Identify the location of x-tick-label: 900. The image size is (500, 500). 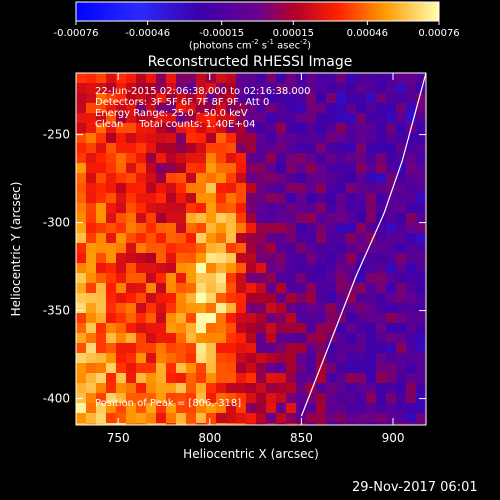
(393, 438).